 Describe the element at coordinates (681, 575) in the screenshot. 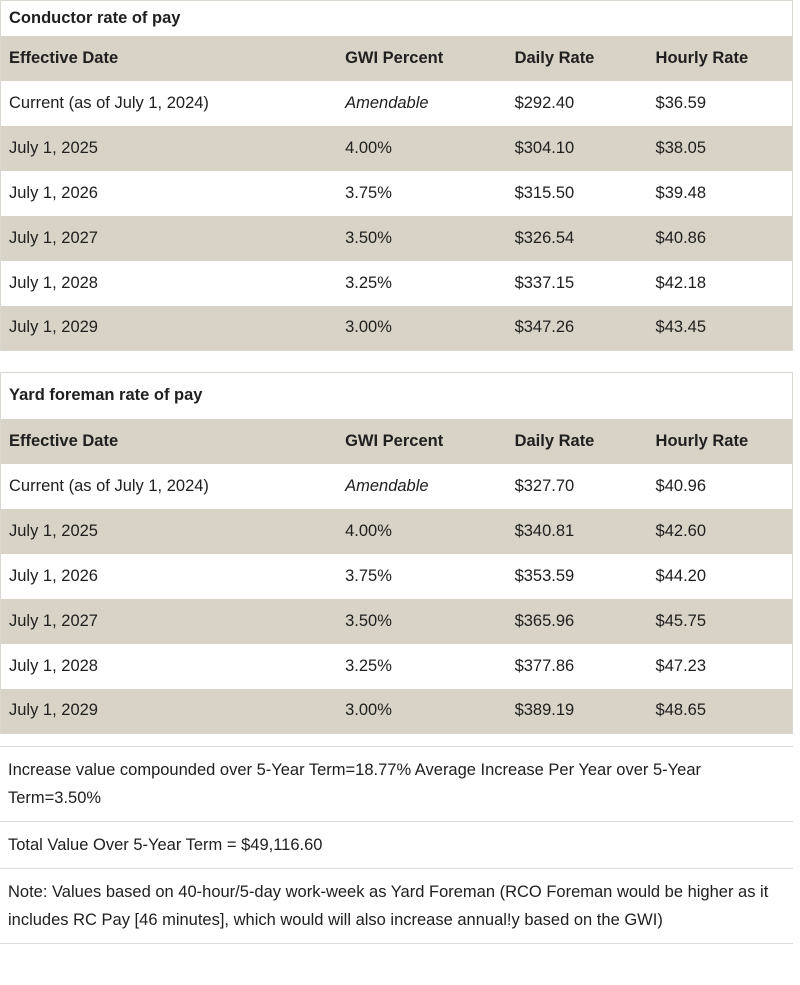

I see `cell-hourly-rate: $44.20` at that location.